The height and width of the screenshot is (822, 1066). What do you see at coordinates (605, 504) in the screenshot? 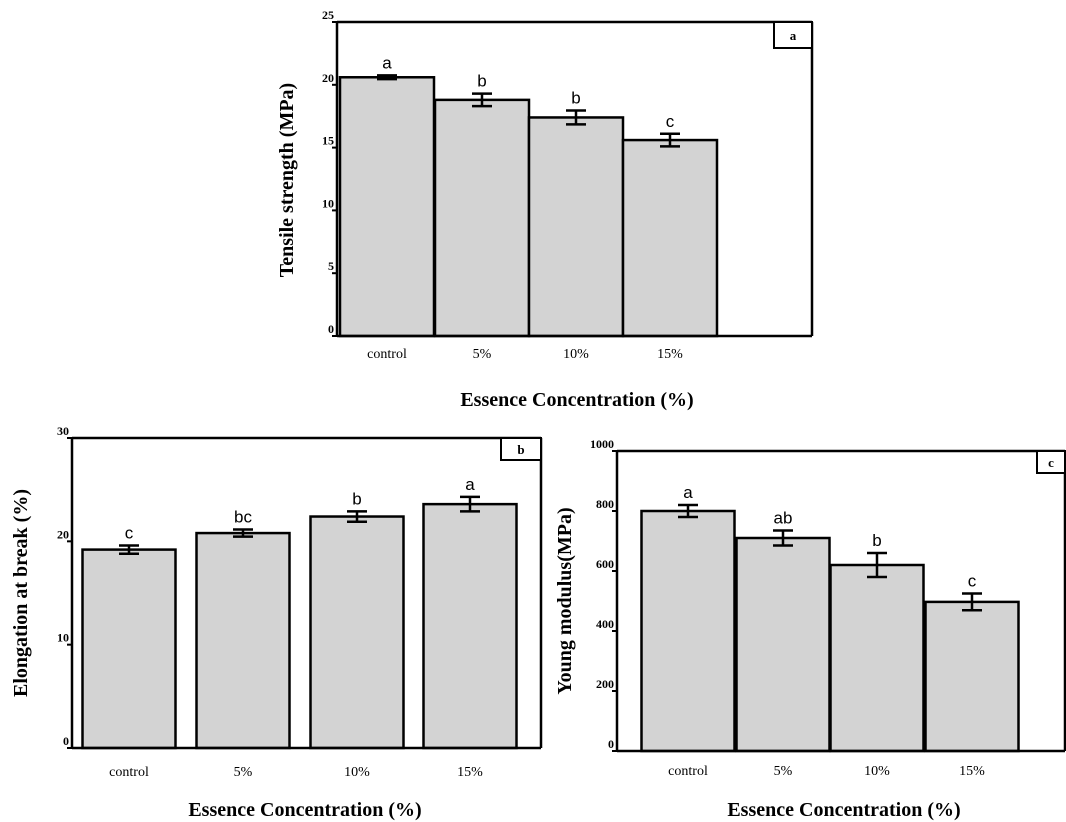
I see `y-tick-label: 800` at bounding box center [605, 504].